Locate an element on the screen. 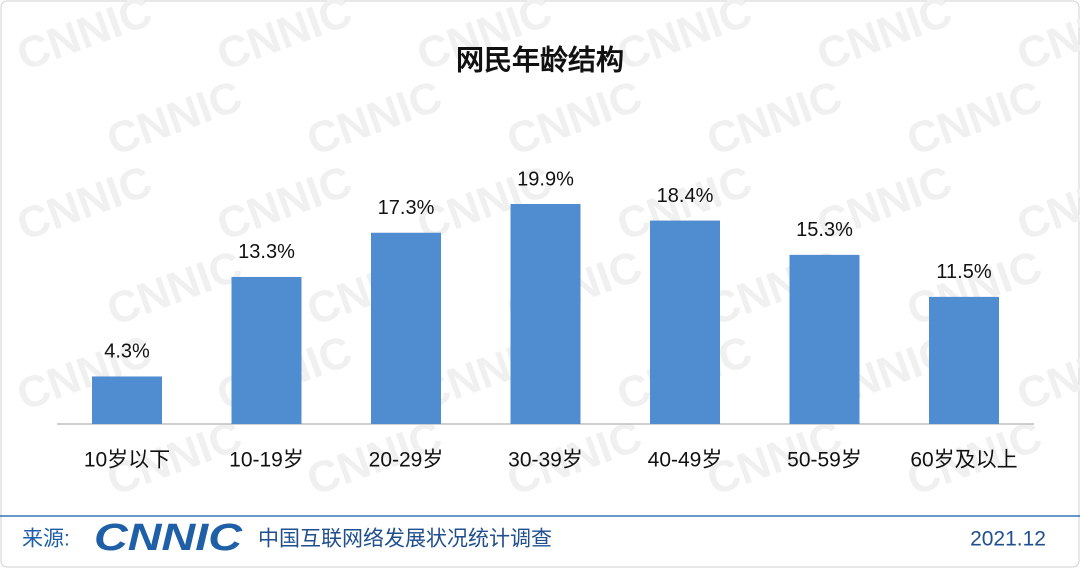 Image resolution: width=1080 pixels, height=568 pixels. x-tick-label: 30-39岁 is located at coordinates (545, 460).